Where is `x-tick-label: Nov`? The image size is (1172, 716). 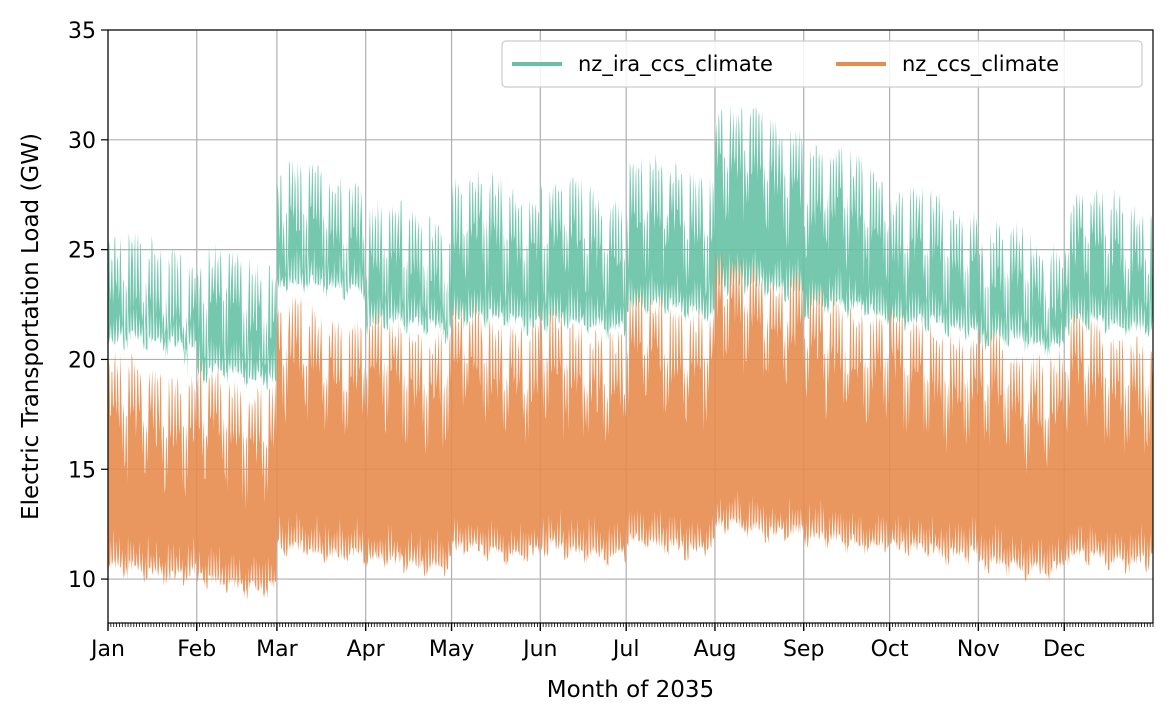
x-tick-label: Nov is located at coordinates (978, 649).